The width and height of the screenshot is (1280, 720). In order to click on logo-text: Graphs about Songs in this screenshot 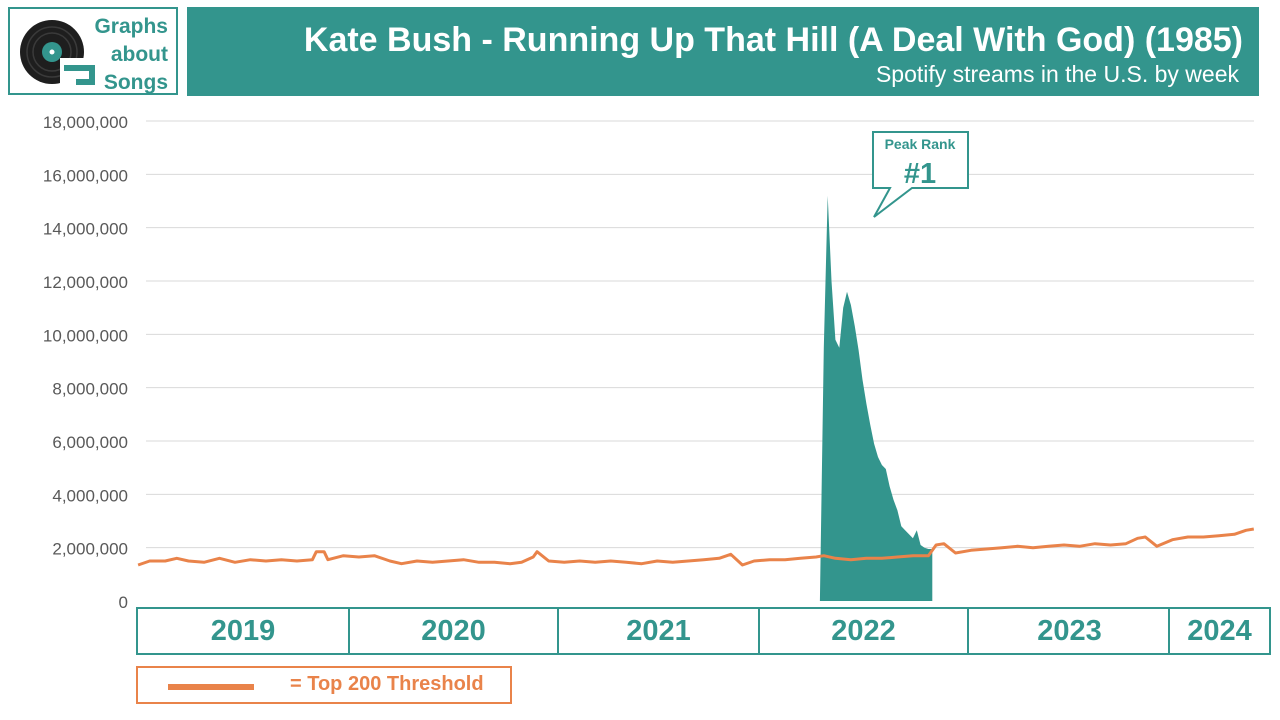, I will do `click(131, 55)`.